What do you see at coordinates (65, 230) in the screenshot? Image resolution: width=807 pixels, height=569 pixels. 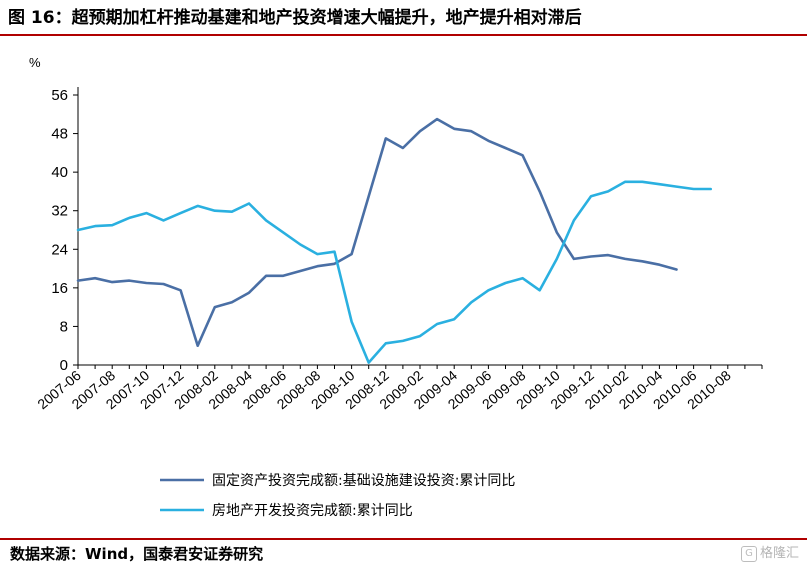 I see `y-axis: 0 8 16 24 32 40 48 56` at bounding box center [65, 230].